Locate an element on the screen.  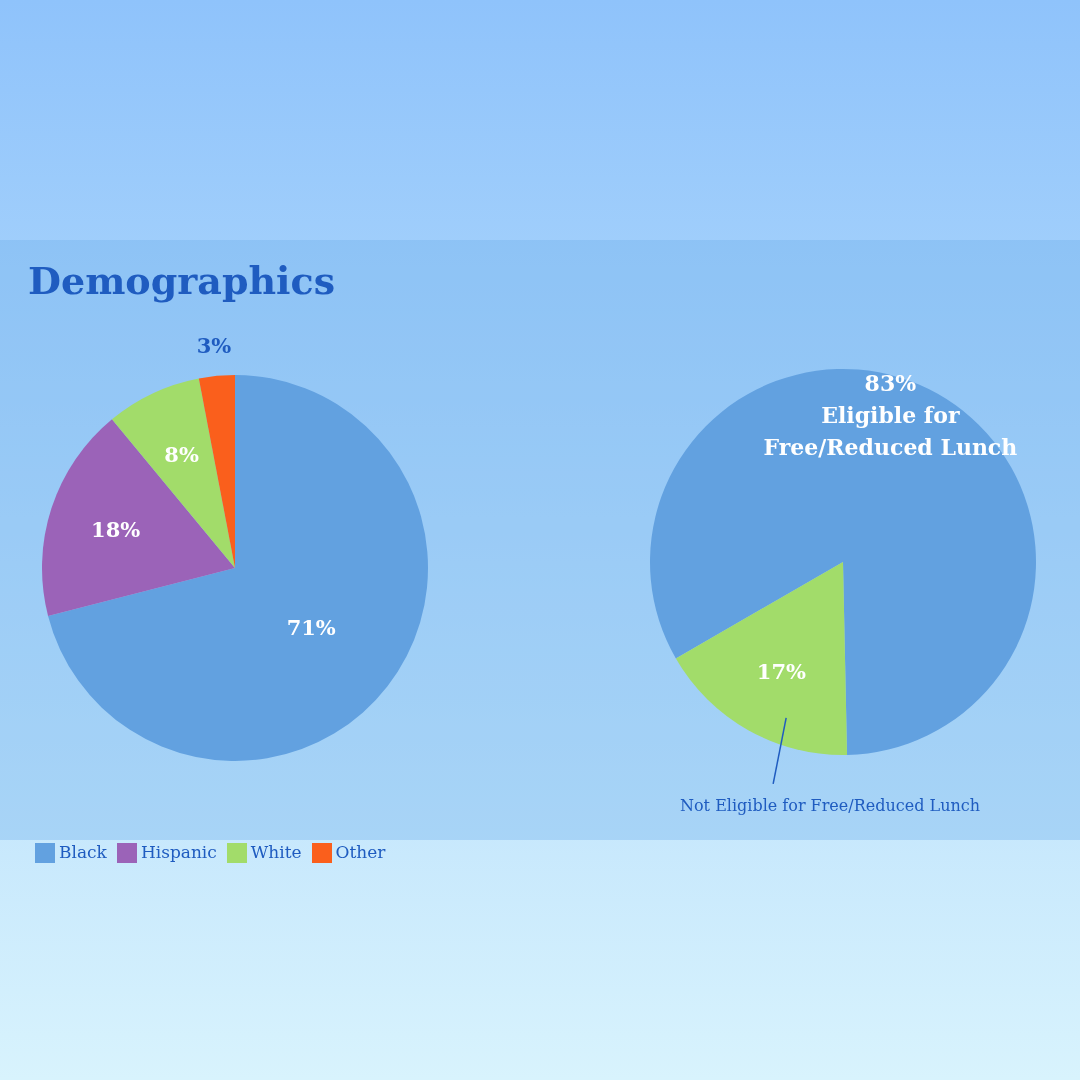
legend-label: Other is located at coordinates (360, 851).